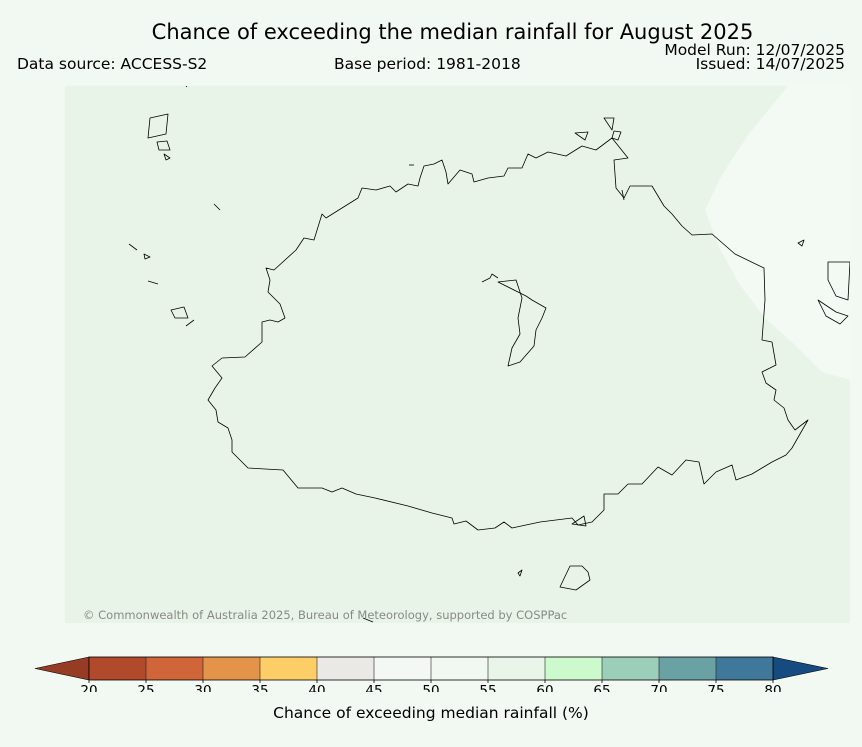 The image size is (862, 747). I want to click on colorbar-tick-label: 20, so click(88, 687).